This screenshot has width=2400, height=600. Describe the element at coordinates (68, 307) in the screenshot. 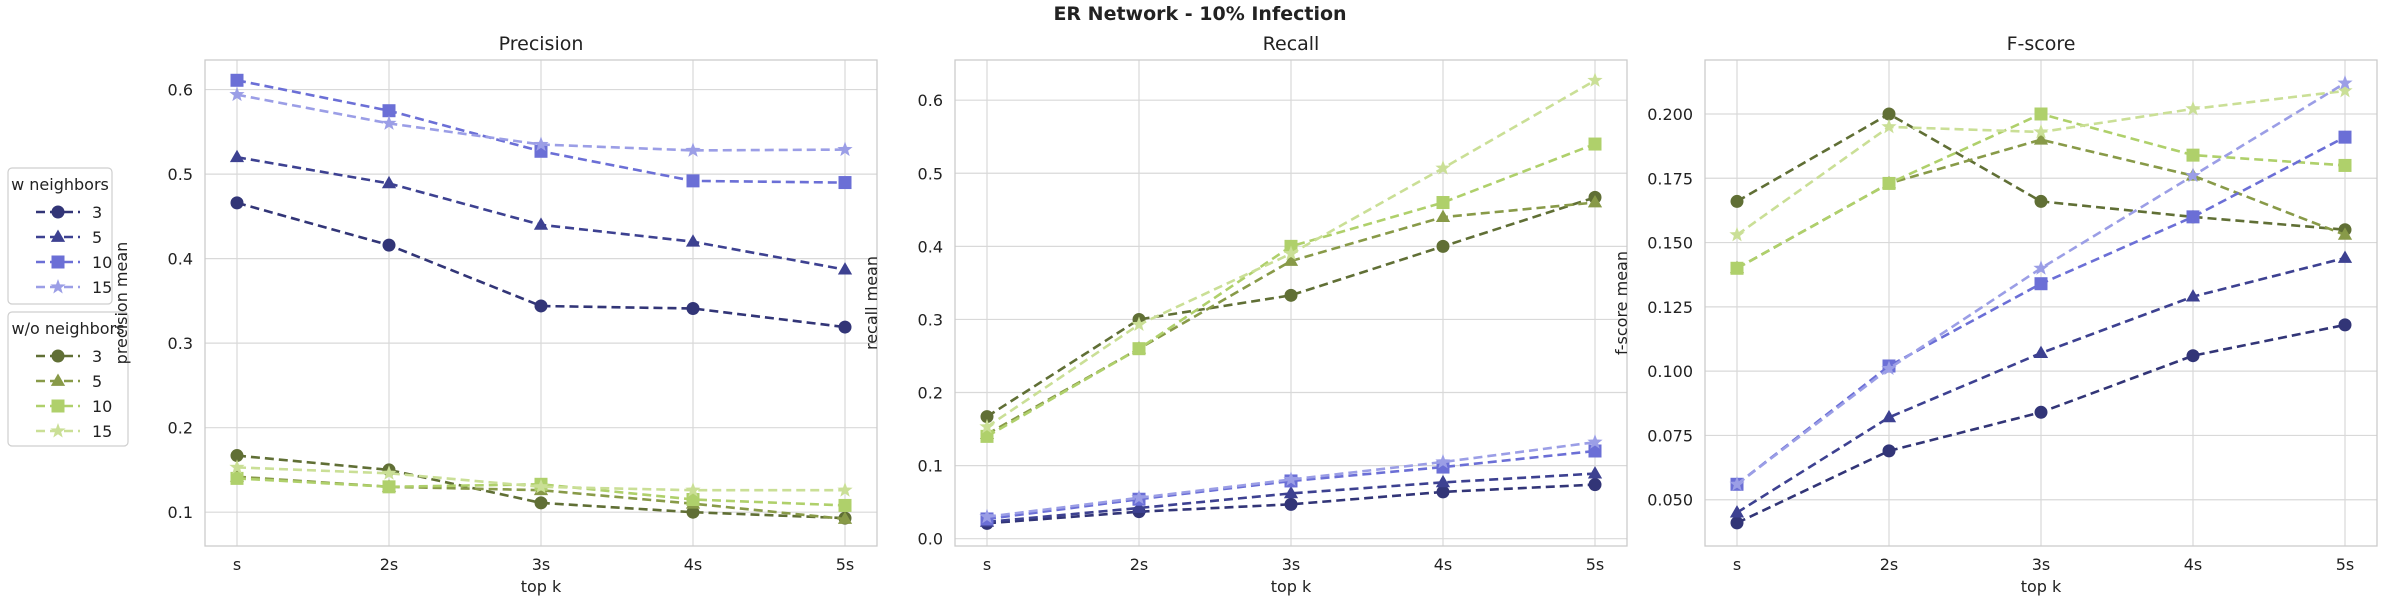

I see `legend: w neighbors 3 5 10 15 w/o neighbors 3 5 10 15` at that location.